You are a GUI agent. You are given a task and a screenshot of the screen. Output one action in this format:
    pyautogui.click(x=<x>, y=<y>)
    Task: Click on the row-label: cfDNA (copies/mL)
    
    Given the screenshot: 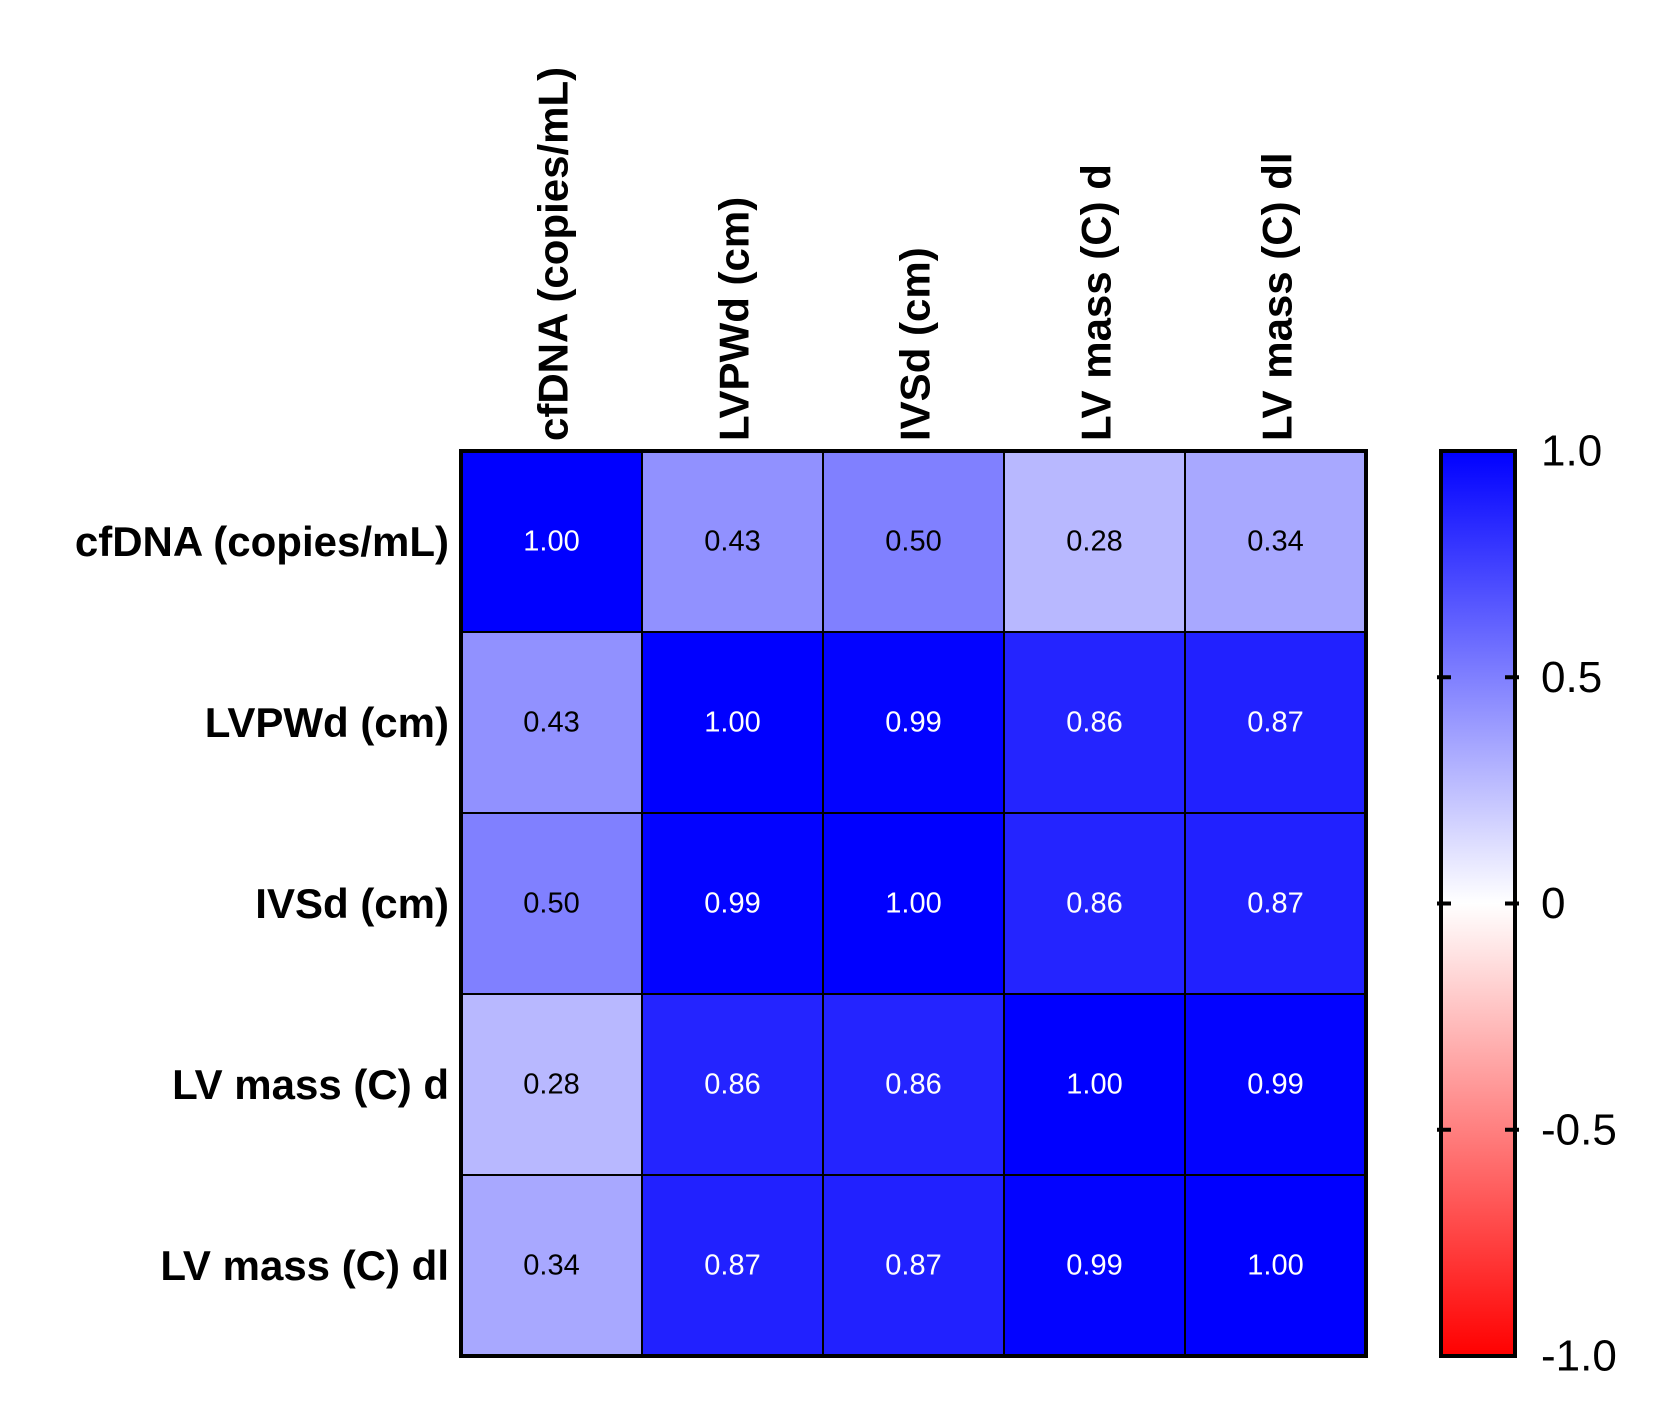 What is the action you would take?
    pyautogui.click(x=262, y=541)
    